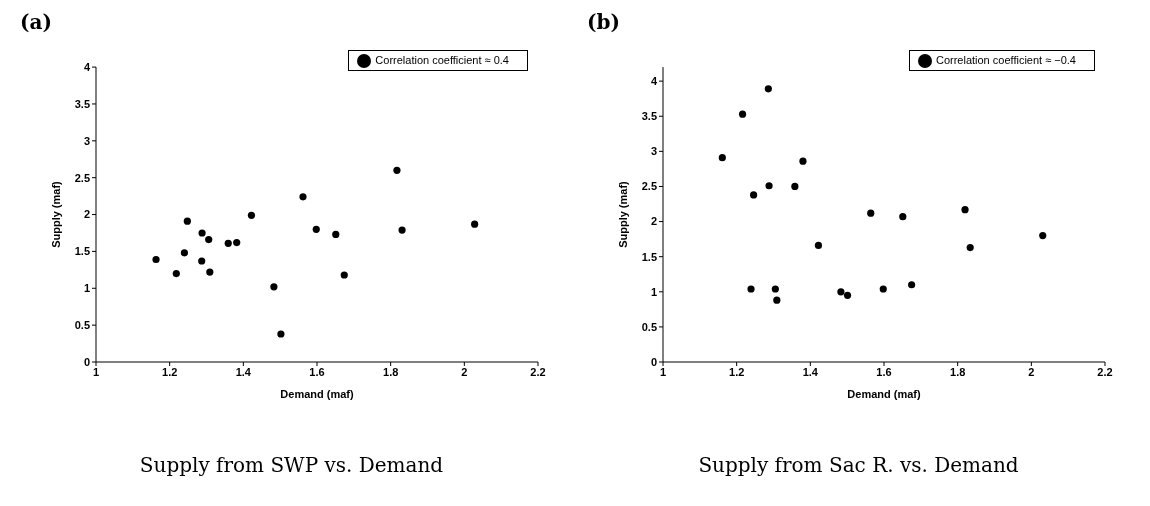 The image size is (1150, 506). Describe the element at coordinates (291, 465) in the screenshot. I see `text: Supply from SWP vs. Demand` at that location.